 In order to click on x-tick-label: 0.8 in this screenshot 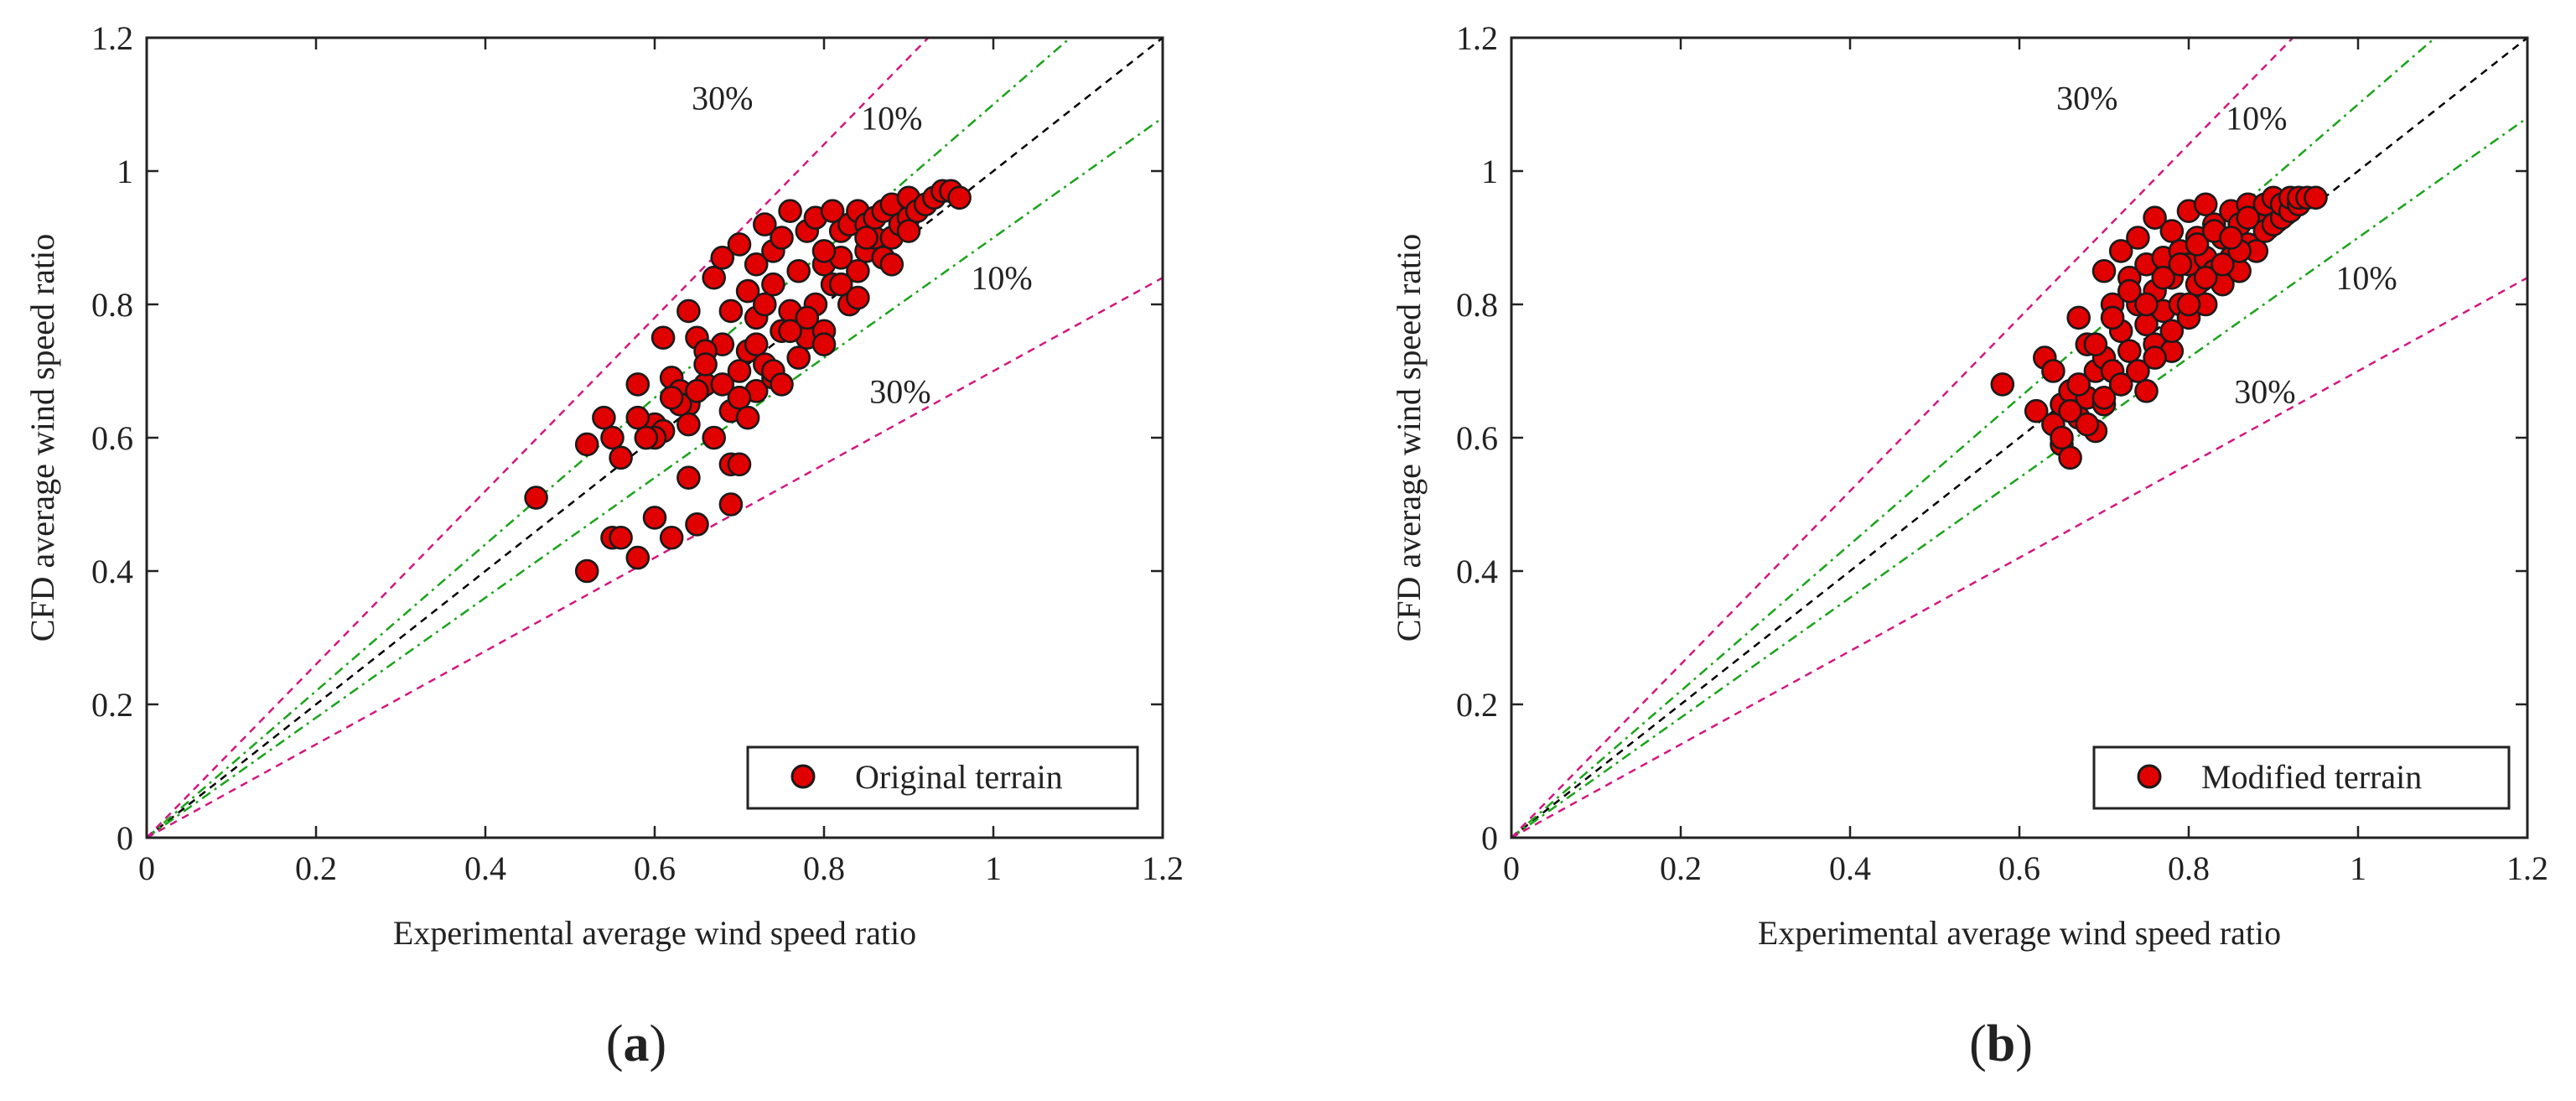, I will do `click(824, 868)`.